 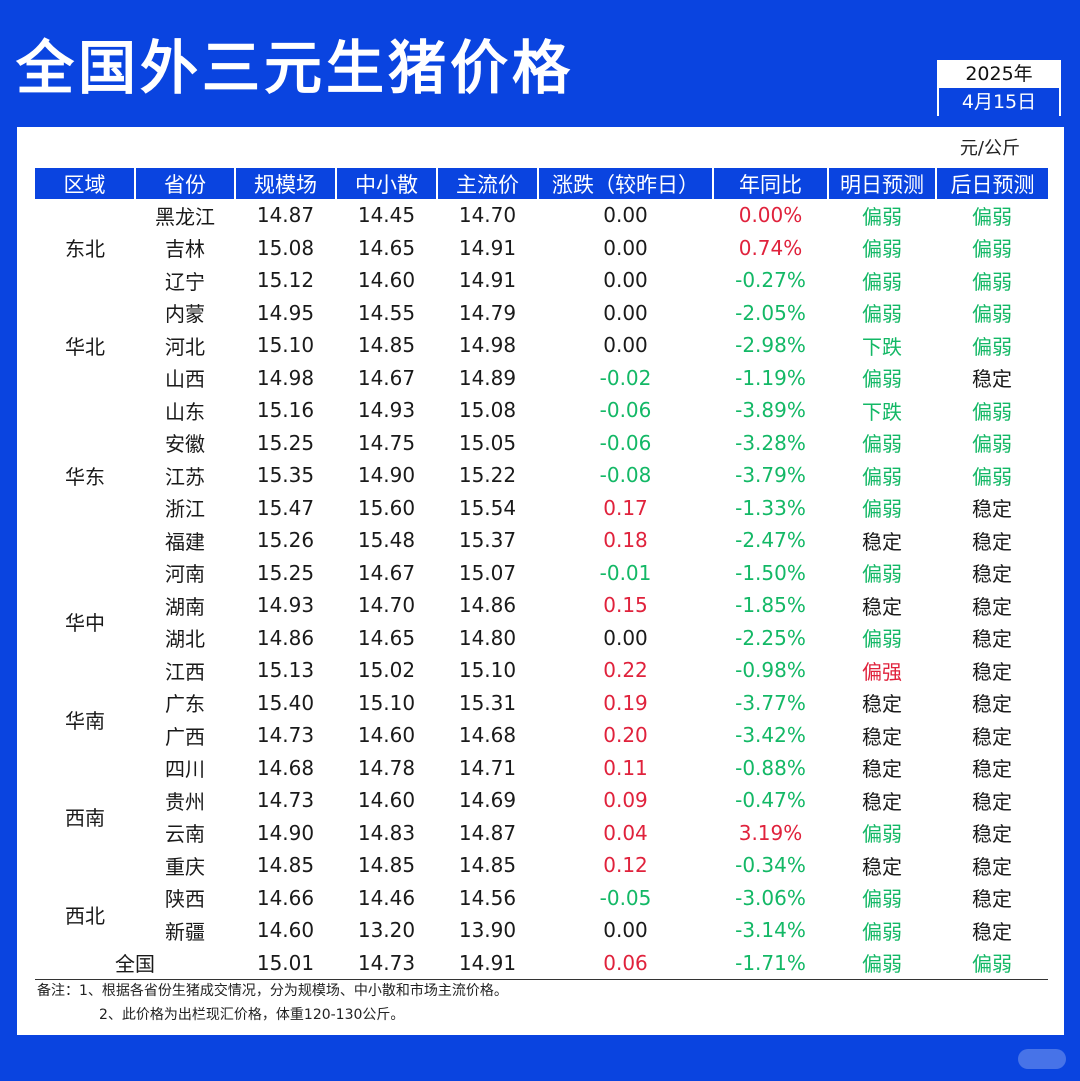 What do you see at coordinates (185, 574) in the screenshot?
I see `province-cell: 河南` at bounding box center [185, 574].